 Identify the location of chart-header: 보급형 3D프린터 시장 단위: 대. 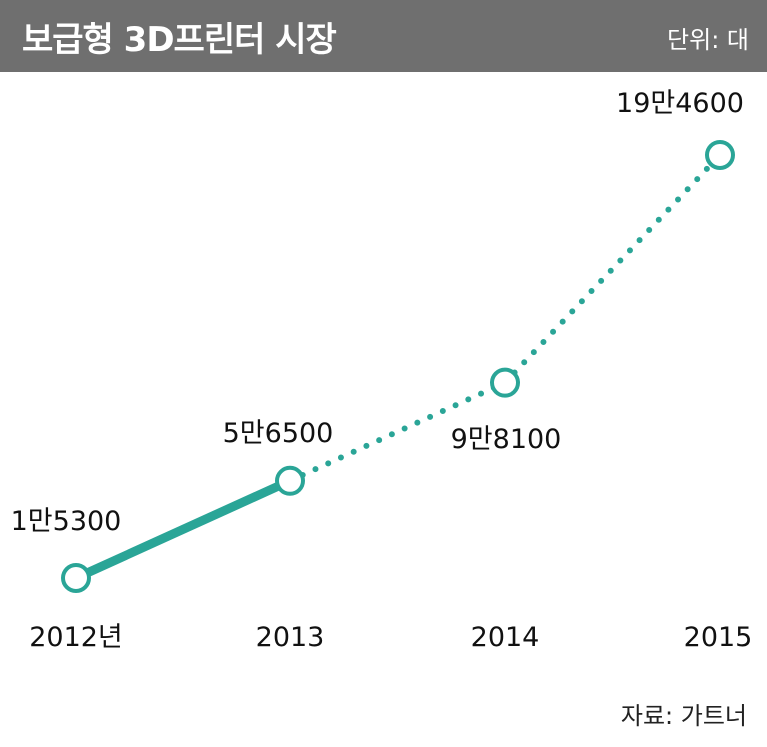
(383, 36).